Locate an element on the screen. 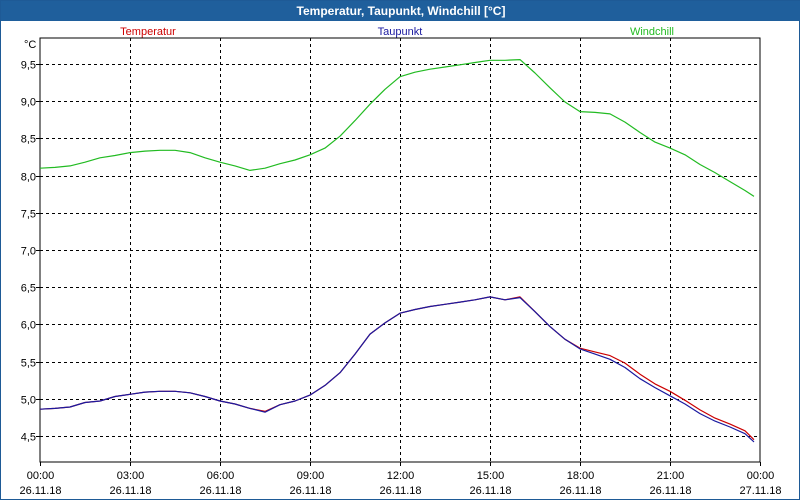 This screenshot has width=800, height=500. y-tick-label: 4,5 is located at coordinates (28, 438).